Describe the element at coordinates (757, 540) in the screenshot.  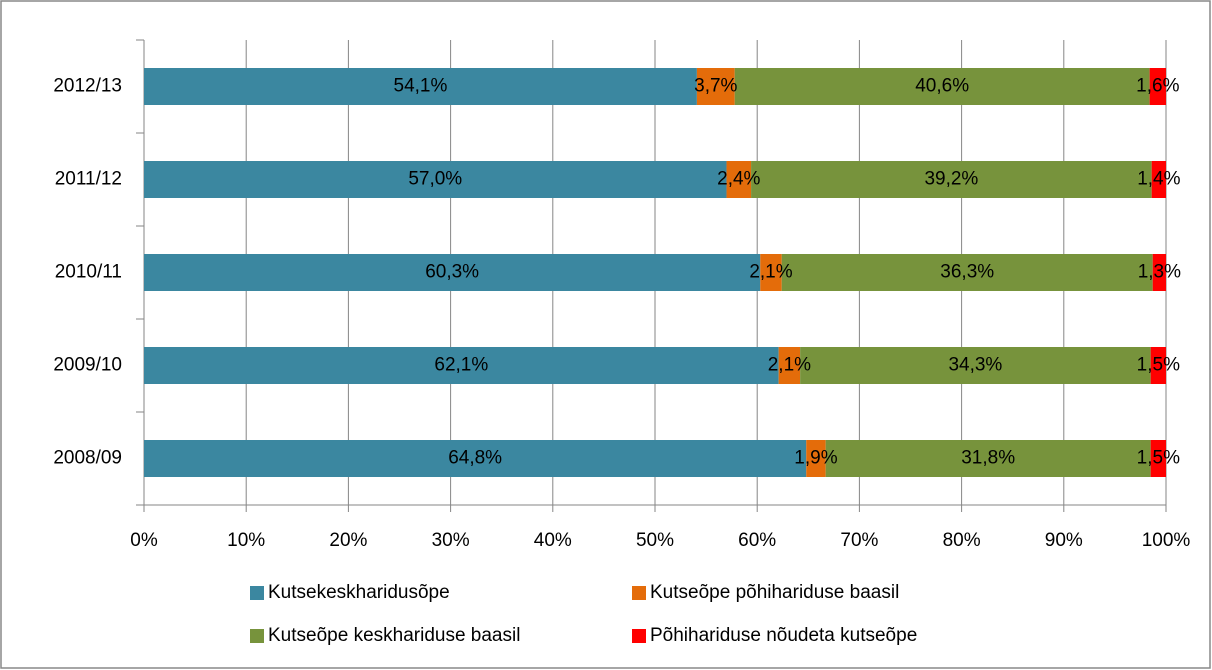
I see `x-tick-label: 60%` at that location.